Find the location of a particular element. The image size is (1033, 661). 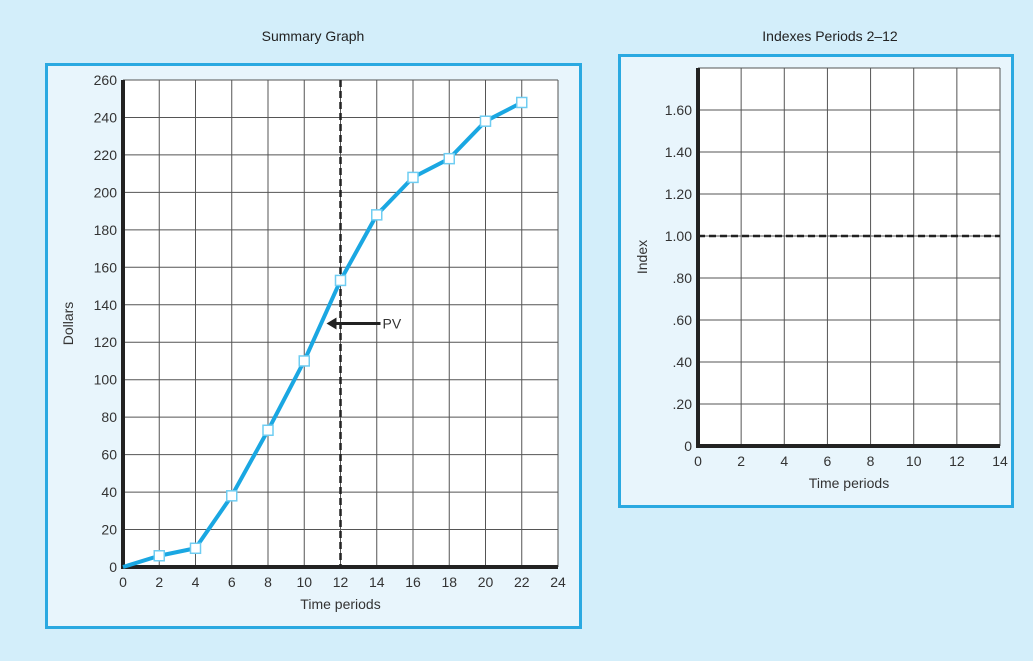

y-tick-label: 1.60 is located at coordinates (678, 110).